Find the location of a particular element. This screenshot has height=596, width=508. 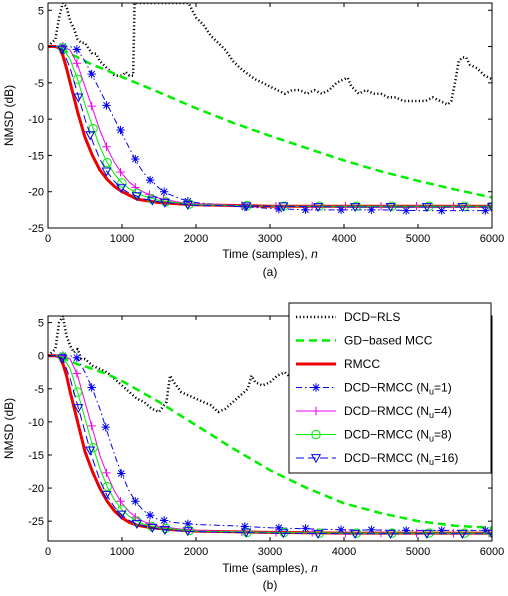

x-tick-label: 1000 is located at coordinates (122, 239).